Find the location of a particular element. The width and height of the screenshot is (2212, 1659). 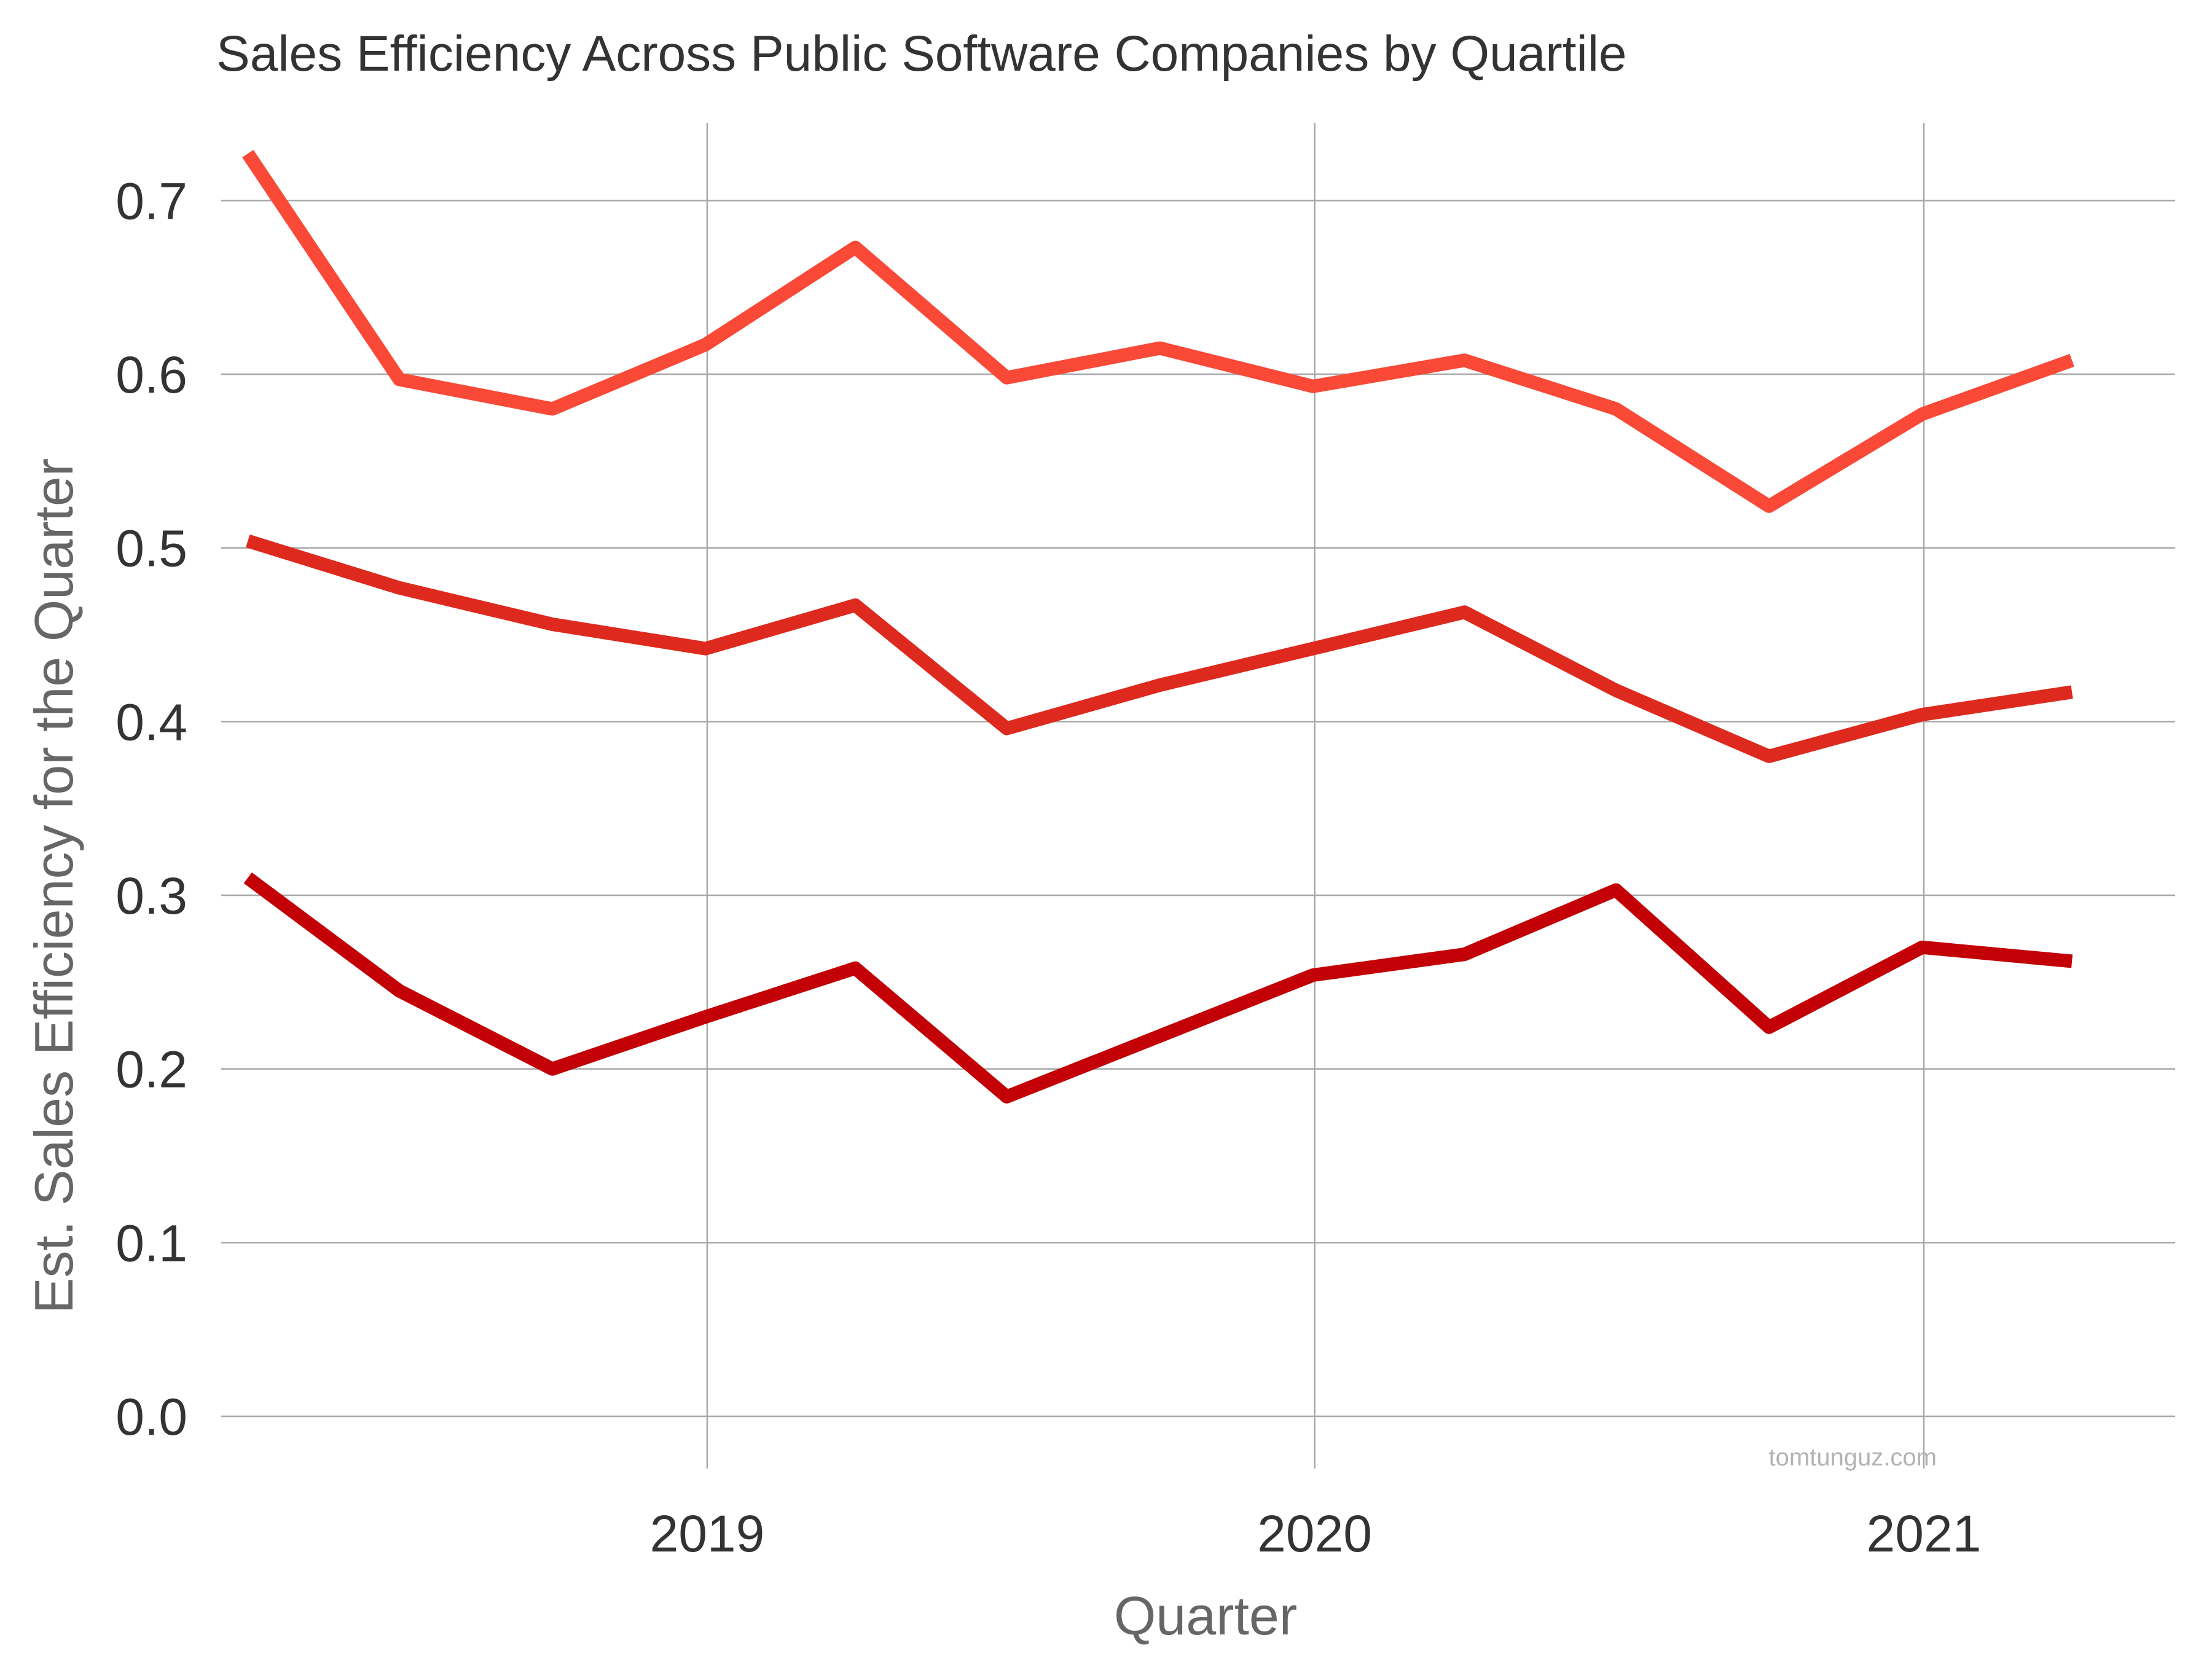

y-tick-label: 0.1 is located at coordinates (151, 1243).